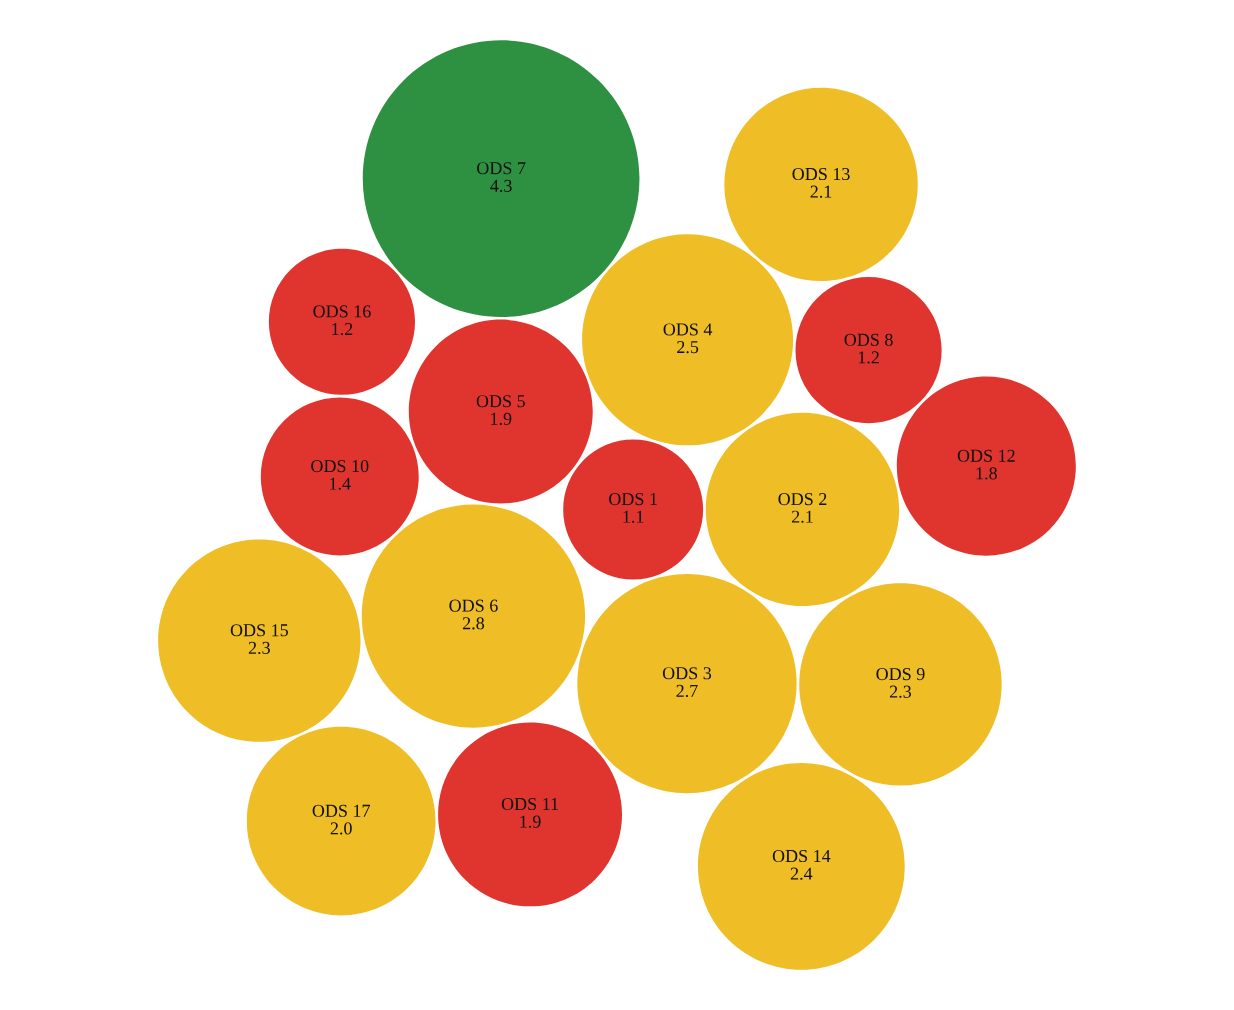 This screenshot has height=1010, width=1234. I want to click on data-label: 2.0, so click(341, 828).